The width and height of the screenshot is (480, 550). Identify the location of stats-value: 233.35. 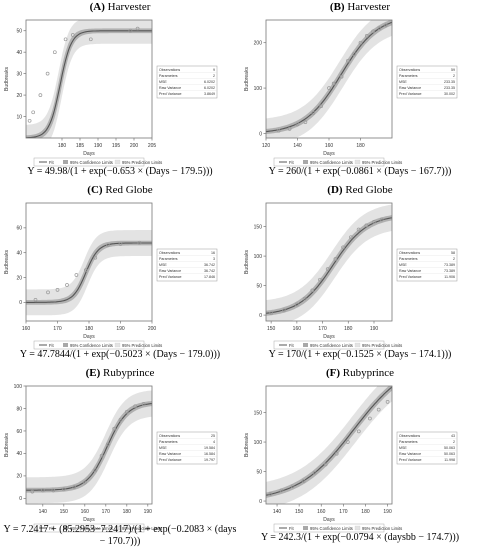
(449, 82).